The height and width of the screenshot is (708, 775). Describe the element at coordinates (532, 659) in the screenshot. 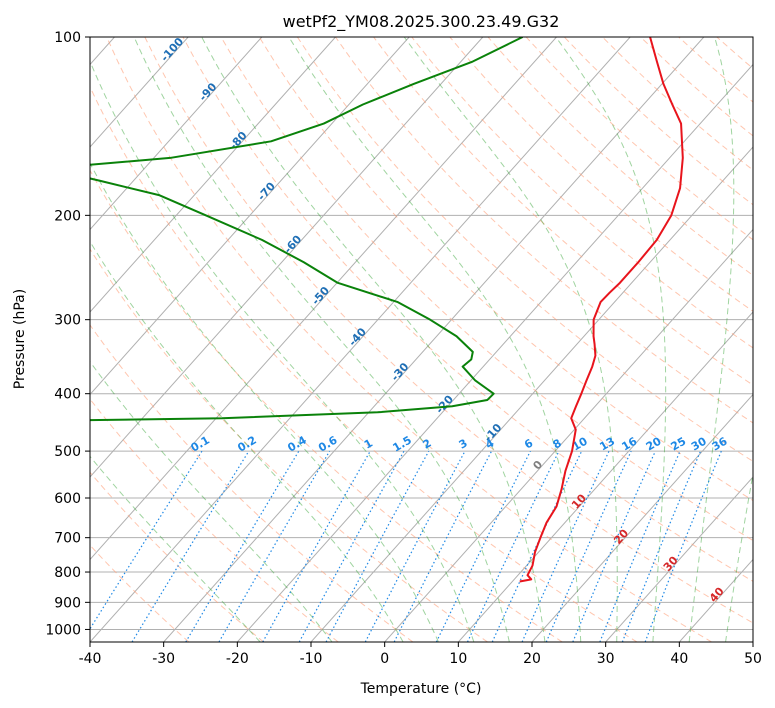

I see `x-tick-label: 20` at that location.